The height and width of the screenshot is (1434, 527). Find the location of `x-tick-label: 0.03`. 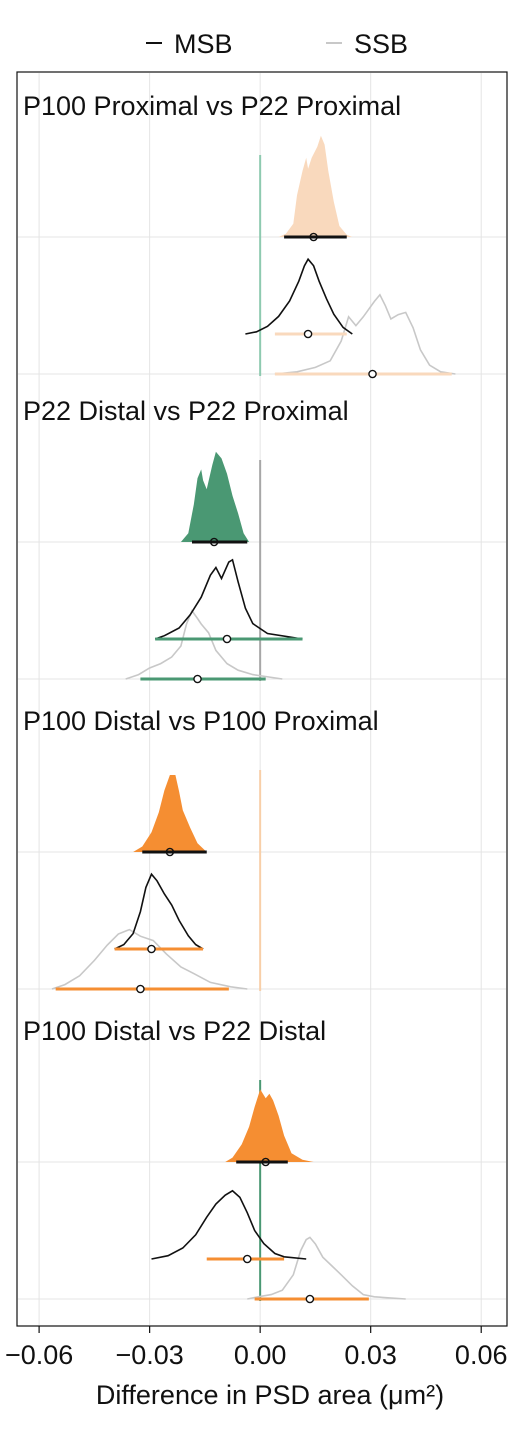

x-tick-label: 0.03 is located at coordinates (370, 1355).